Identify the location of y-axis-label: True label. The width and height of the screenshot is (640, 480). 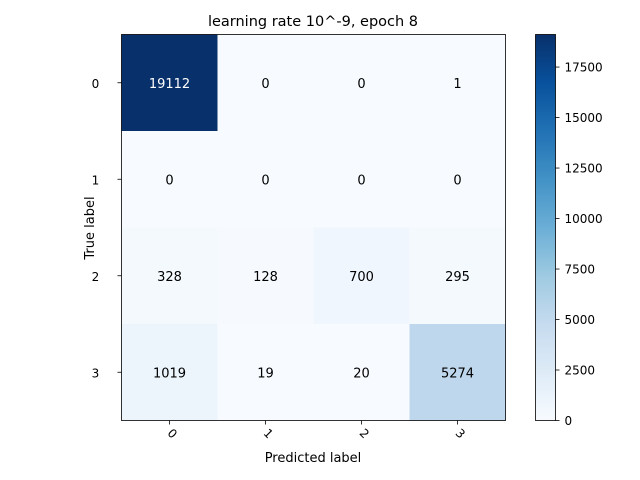
(90, 228).